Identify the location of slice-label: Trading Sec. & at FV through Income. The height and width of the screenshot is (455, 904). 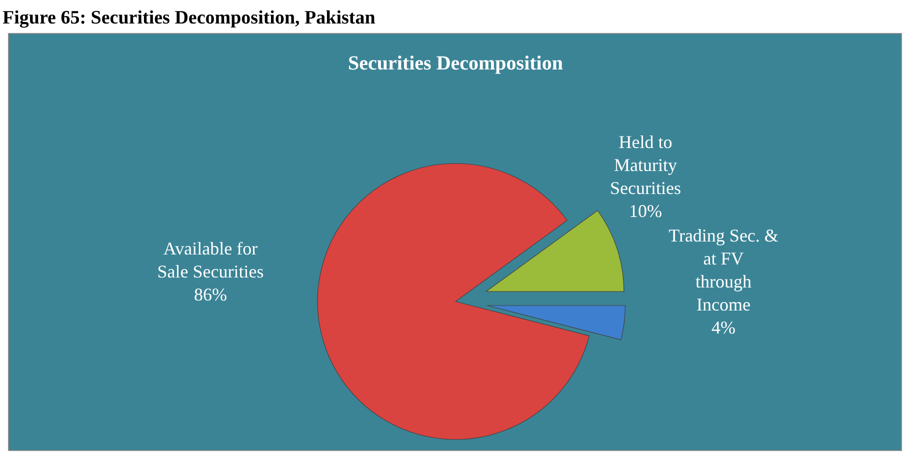
(723, 270).